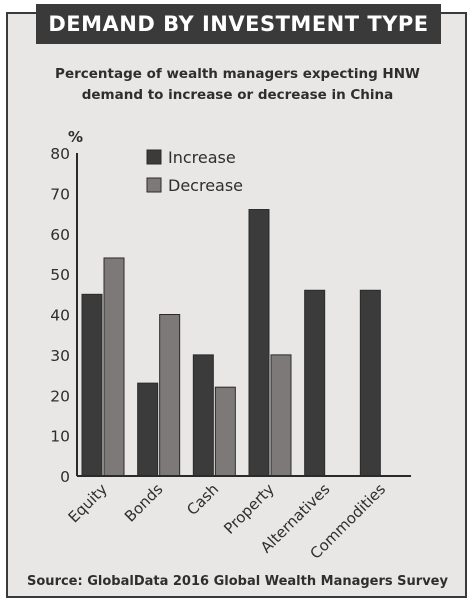 The width and height of the screenshot is (475, 604). I want to click on bar-increase-cash, so click(203, 415).